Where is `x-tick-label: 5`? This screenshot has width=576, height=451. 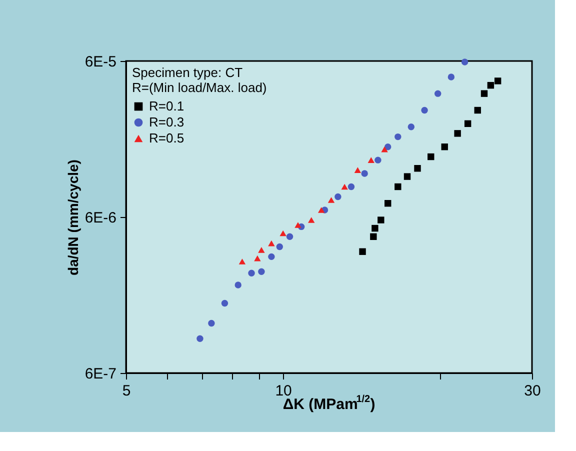
x-tick-label: 5 is located at coordinates (126, 391).